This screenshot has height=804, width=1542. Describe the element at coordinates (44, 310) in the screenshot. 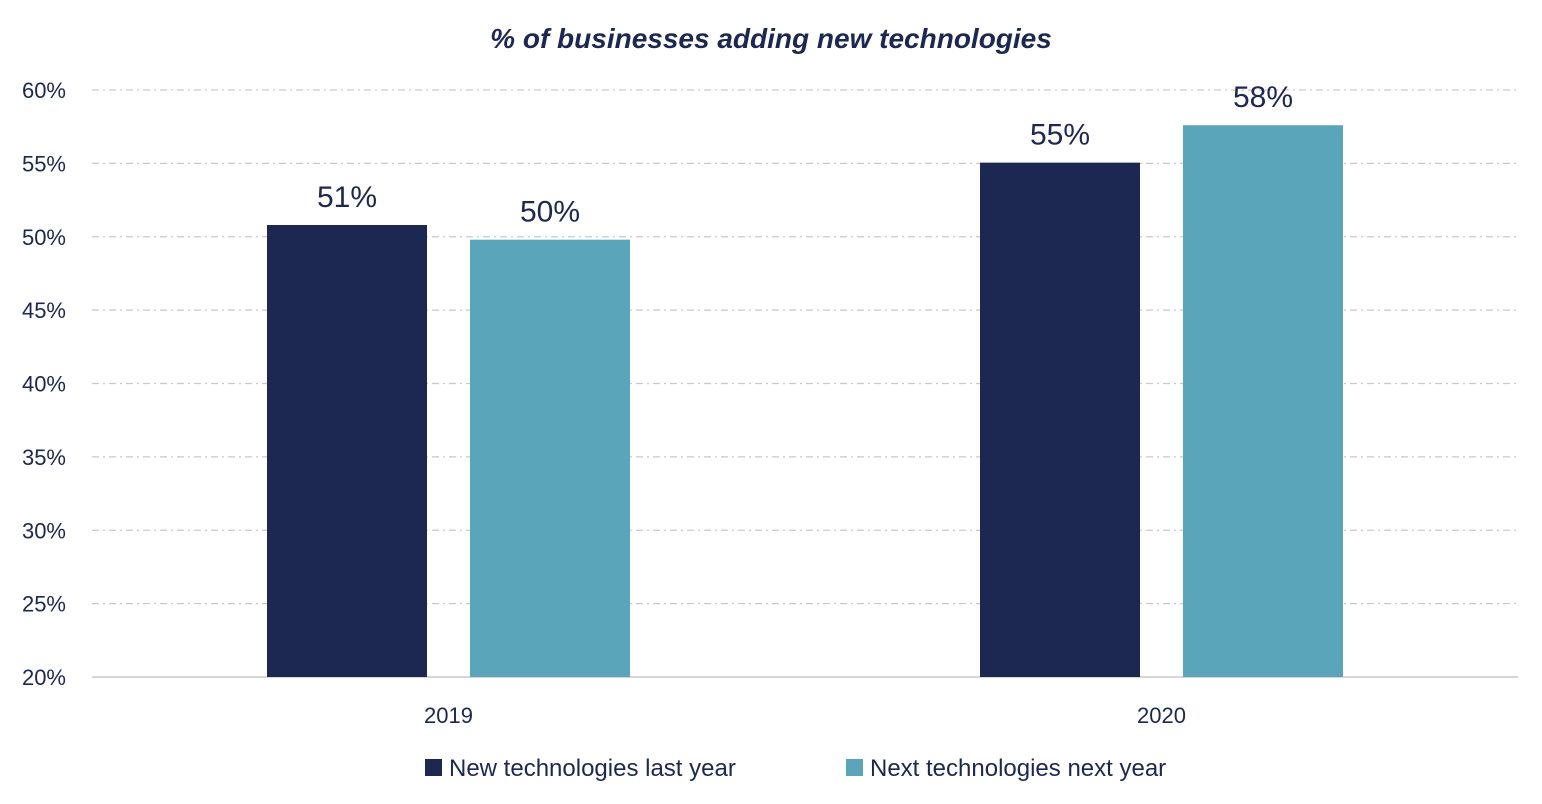

I see `y-tick-label: 45%` at that location.